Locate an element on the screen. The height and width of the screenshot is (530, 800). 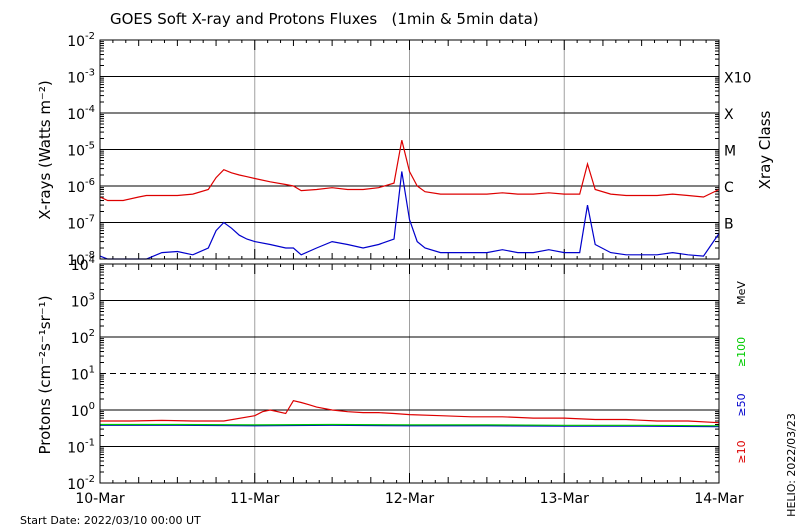
x-tick-label: 12-Mar is located at coordinates (410, 499).